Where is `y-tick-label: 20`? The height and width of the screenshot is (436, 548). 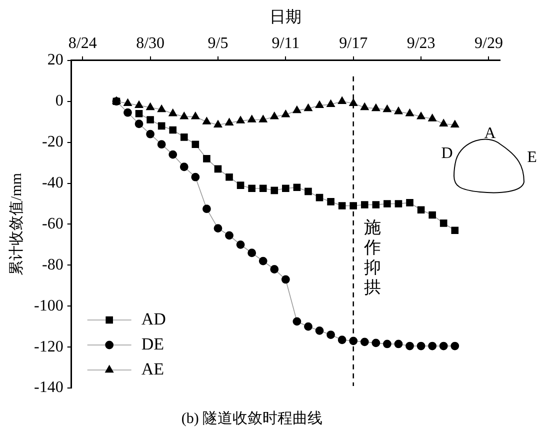
y-tick-label: 20 is located at coordinates (55, 60).